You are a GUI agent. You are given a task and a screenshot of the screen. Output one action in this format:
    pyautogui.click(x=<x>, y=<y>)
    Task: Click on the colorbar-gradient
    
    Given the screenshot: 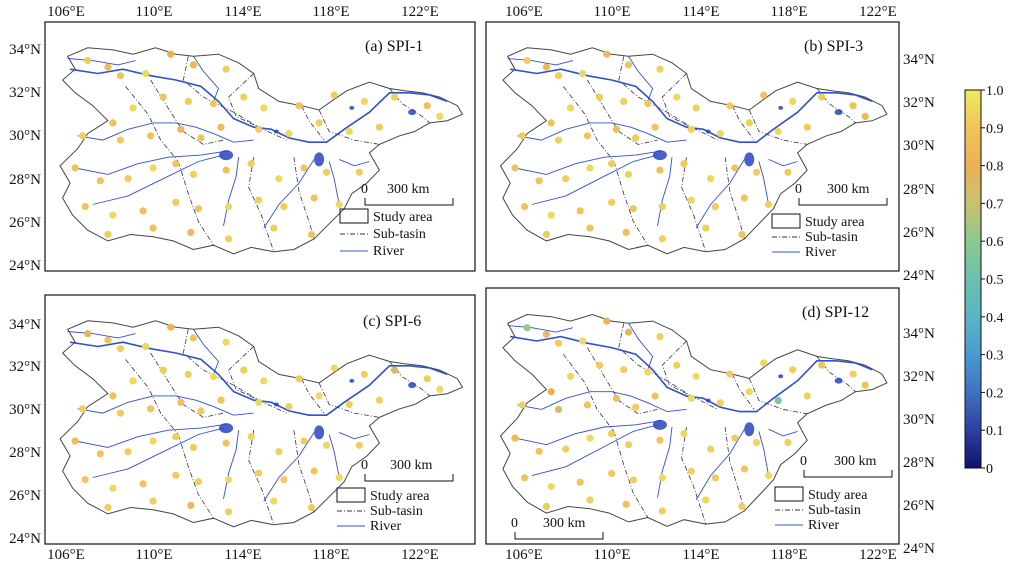 What is the action you would take?
    pyautogui.click(x=973, y=279)
    